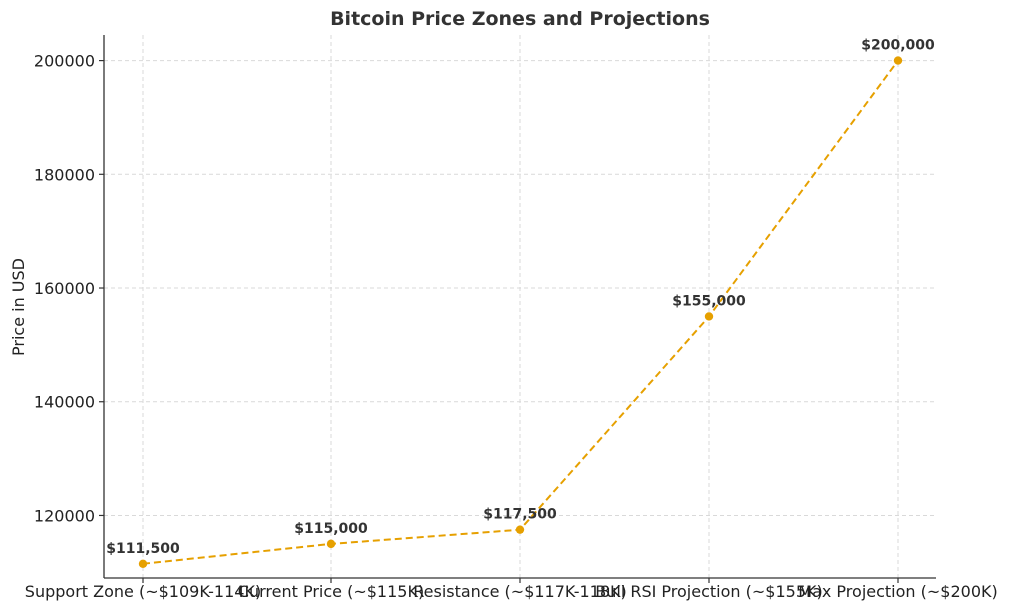 The height and width of the screenshot is (611, 1024). What do you see at coordinates (64, 515) in the screenshot?
I see `y-tick-label: 120000` at bounding box center [64, 515].